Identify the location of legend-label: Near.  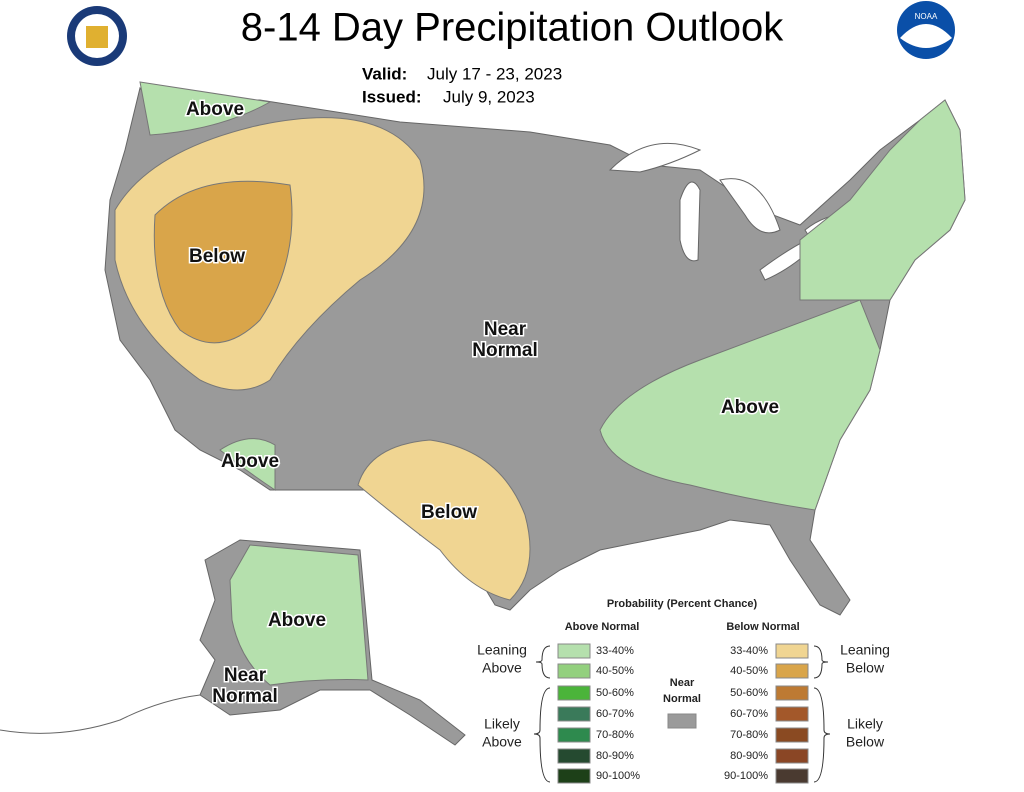
(682, 683).